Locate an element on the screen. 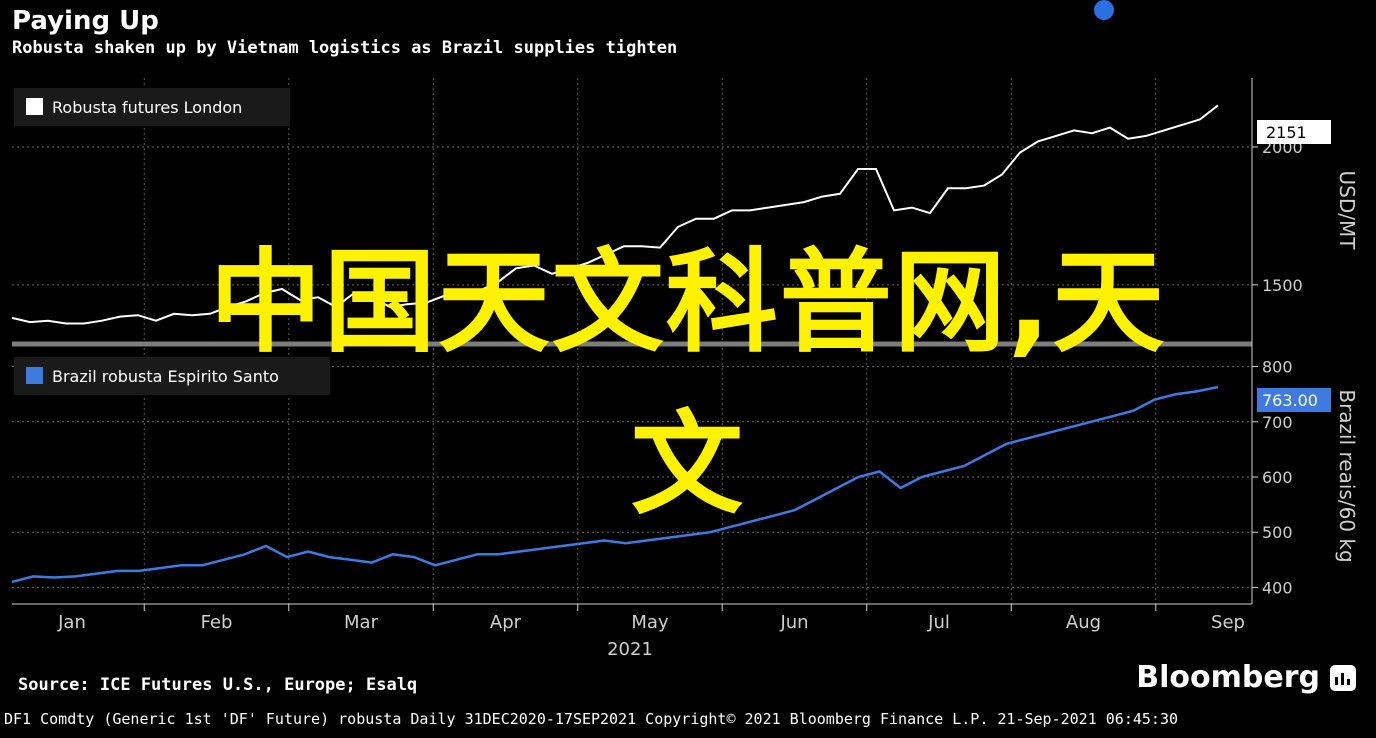 This screenshot has width=1376, height=738. legend-london-box is located at coordinates (152, 107).